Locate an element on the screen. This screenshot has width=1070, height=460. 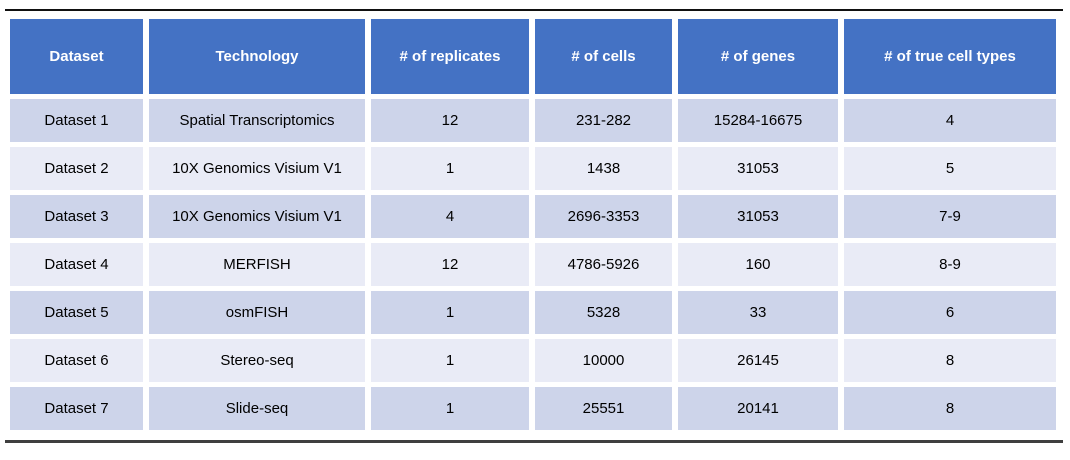
top-rule is located at coordinates (534, 10).